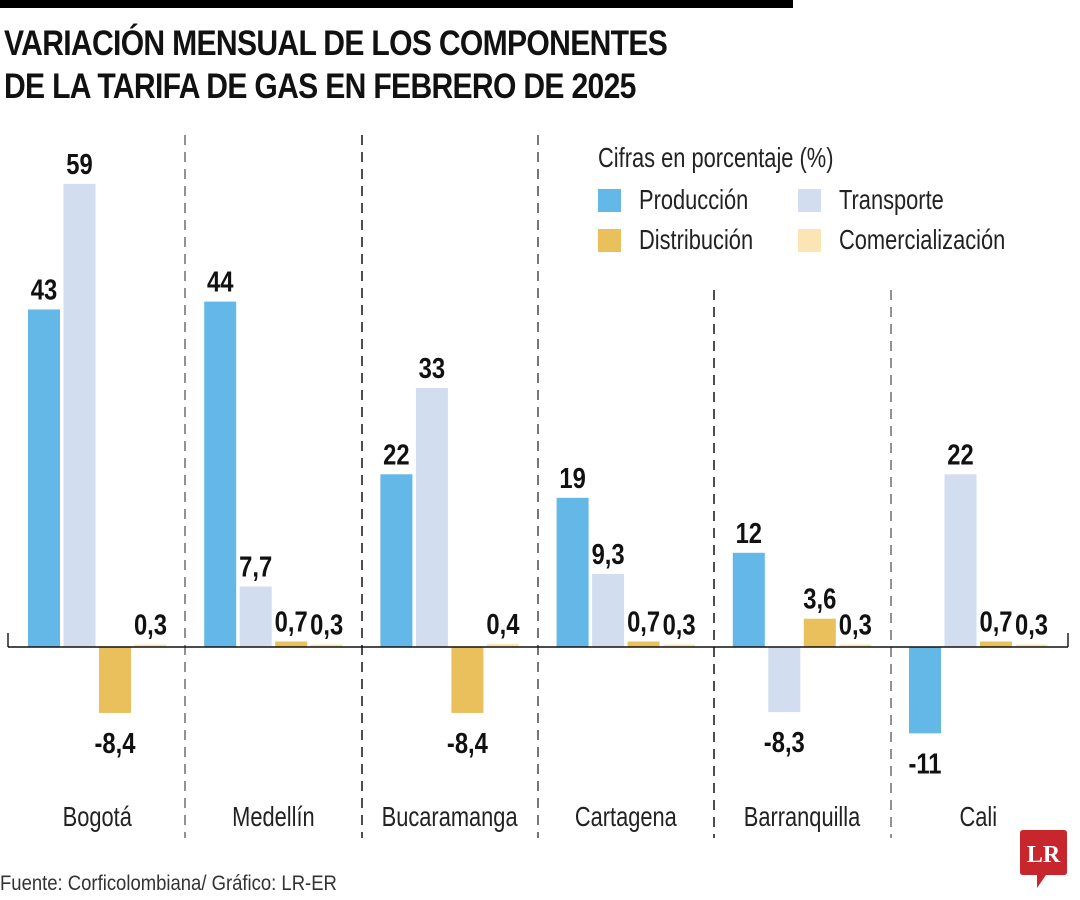 The image size is (1080, 900). Describe the element at coordinates (320, 86) in the screenshot. I see `chart-title-line-2: DE LA TARIFA DE GAS EN FEBRERO DE 2025` at that location.